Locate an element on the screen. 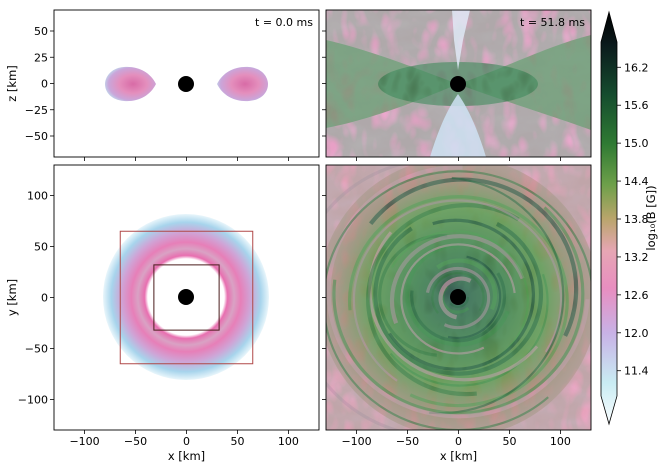  zoom-box is located at coordinates (186, 297).